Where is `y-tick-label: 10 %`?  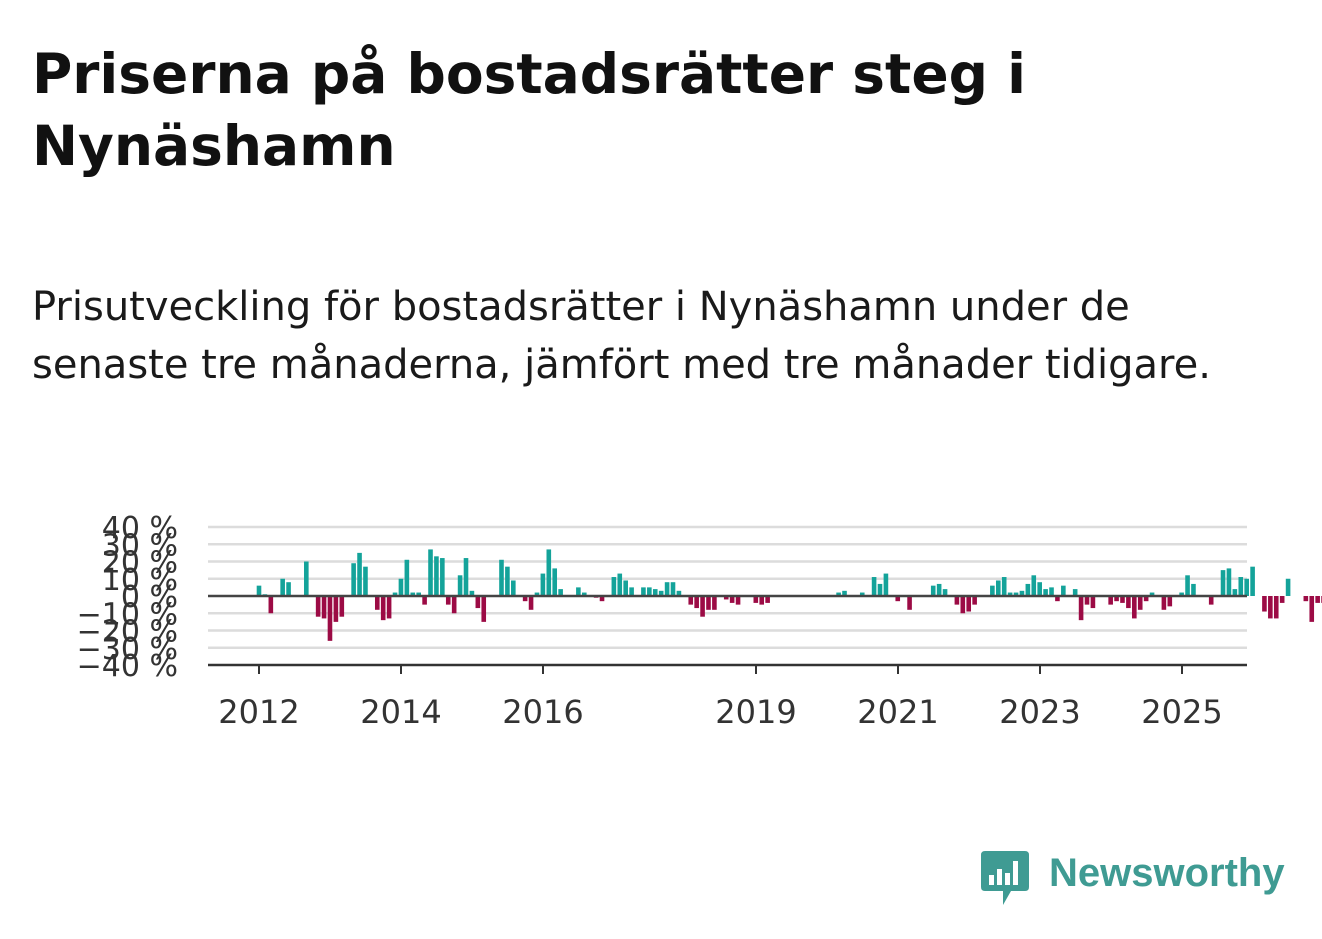
y-tick-label: 10 % is located at coordinates (140, 580).